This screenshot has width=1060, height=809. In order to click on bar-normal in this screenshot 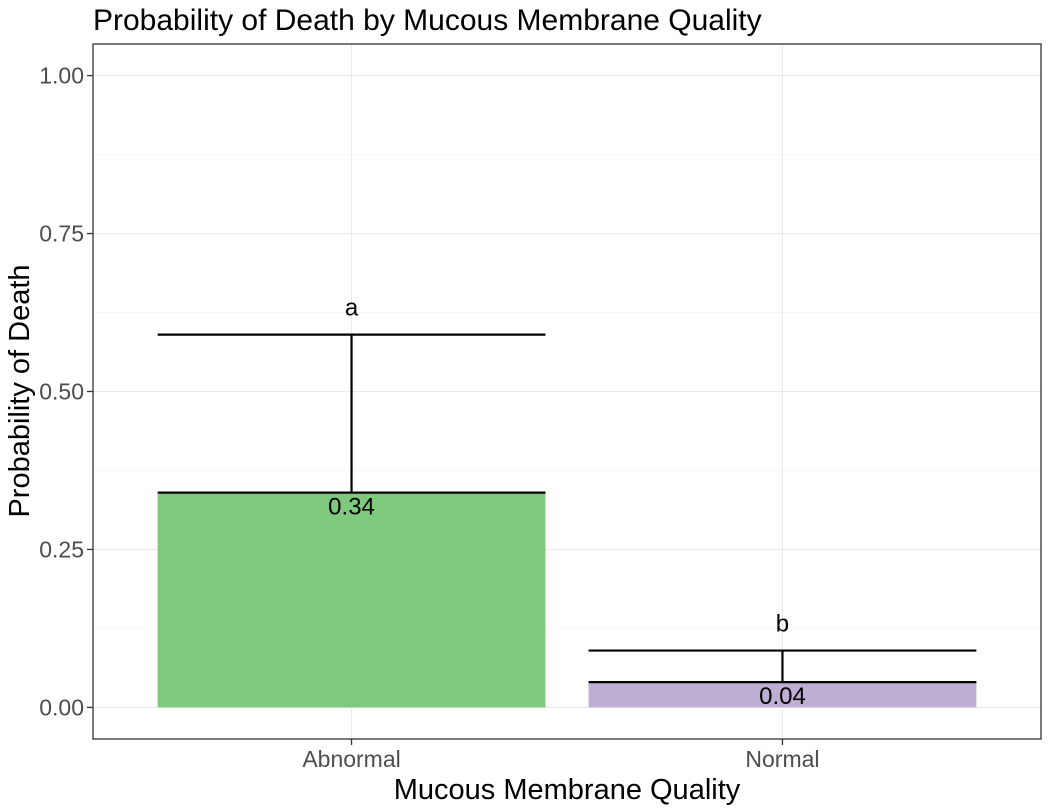, I will do `click(782, 695)`.